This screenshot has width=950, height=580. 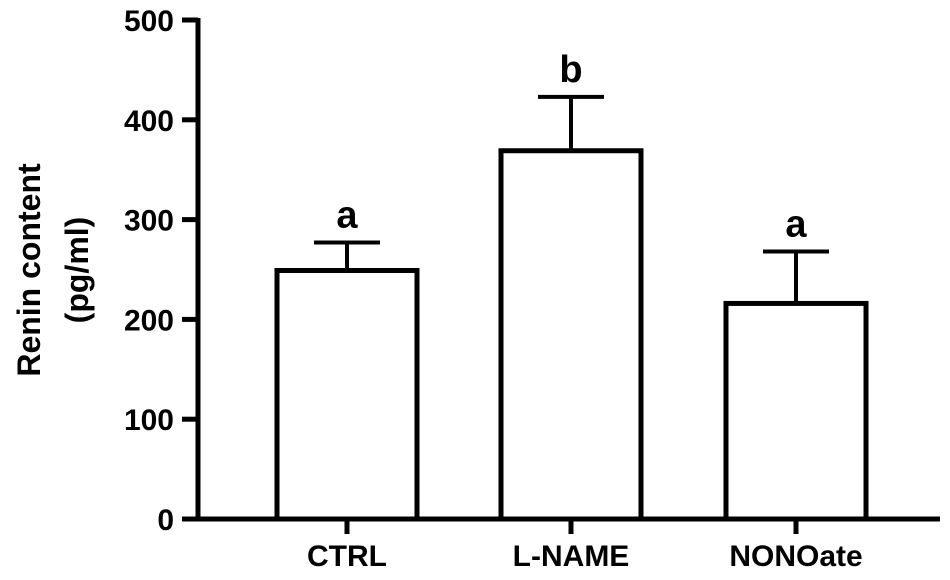 What do you see at coordinates (53, 270) in the screenshot?
I see `y-axis-title: Renin content (pg/ml)` at bounding box center [53, 270].